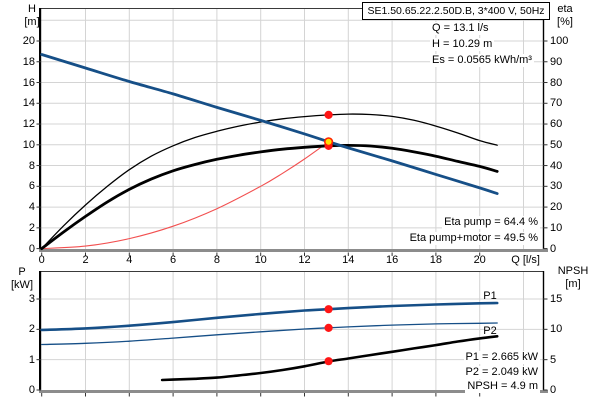  I want to click on npsh-axis-unit: [m], so click(573, 284).